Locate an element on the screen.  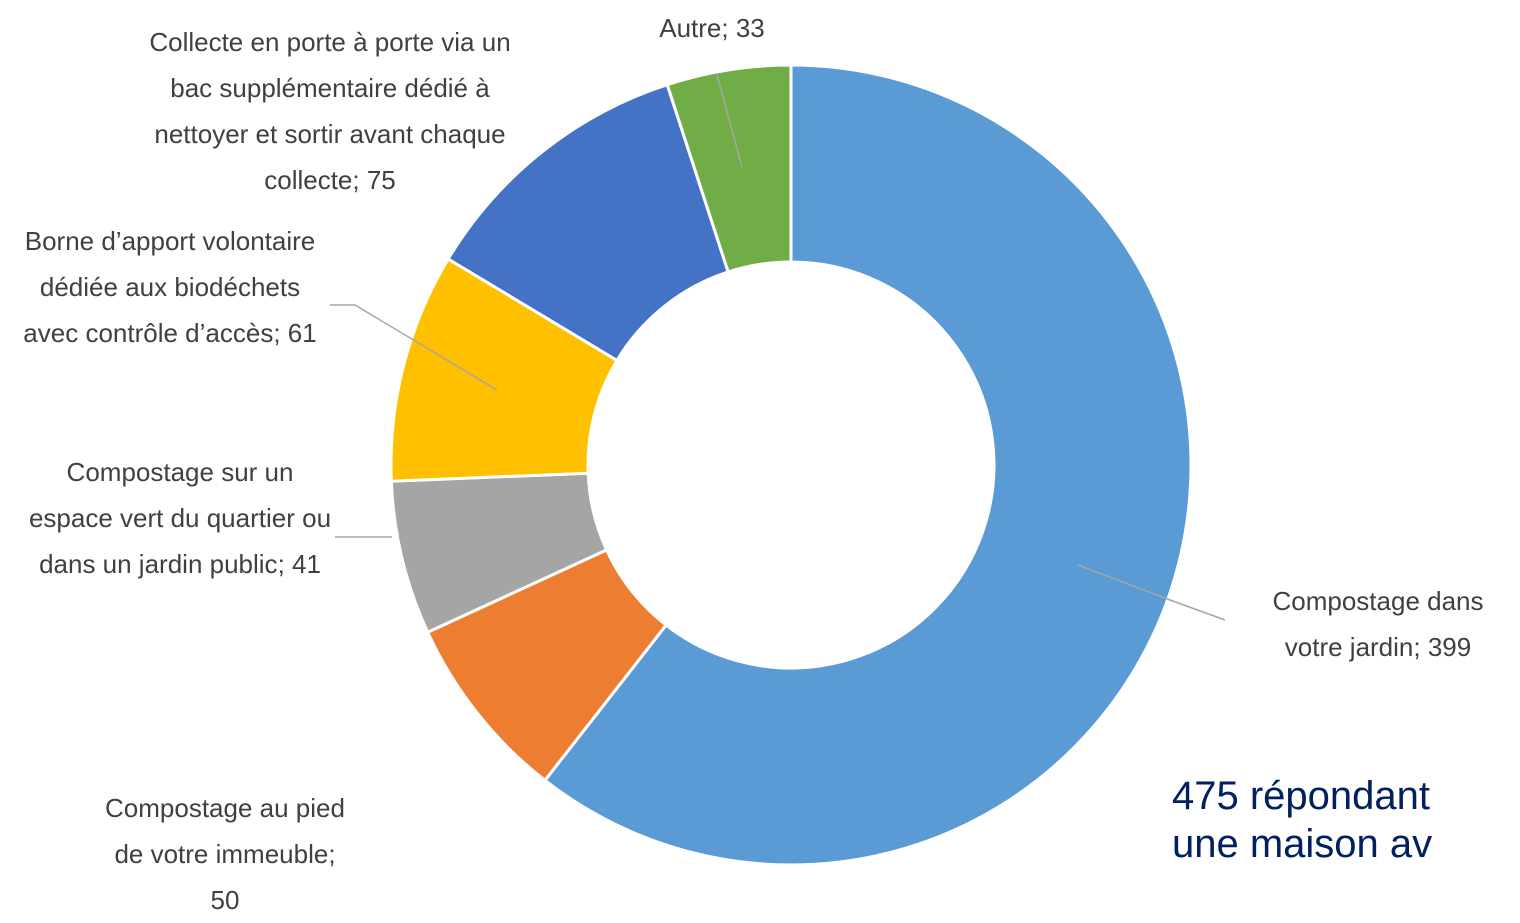
label-category: Autre is located at coordinates (690, 28).